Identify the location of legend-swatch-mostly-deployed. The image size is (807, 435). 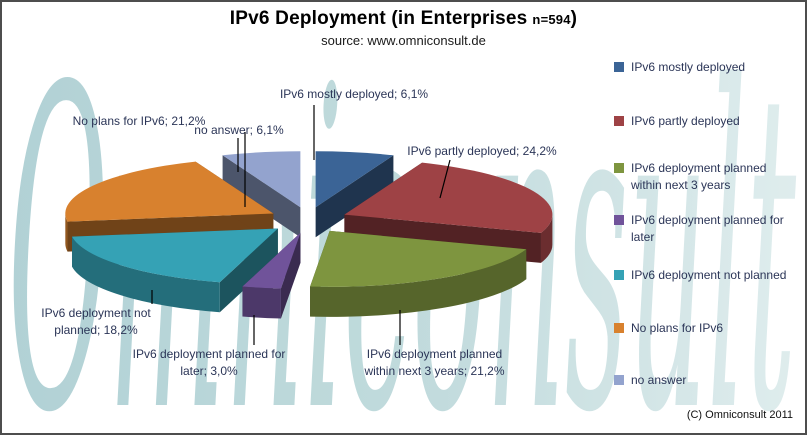
(619, 67).